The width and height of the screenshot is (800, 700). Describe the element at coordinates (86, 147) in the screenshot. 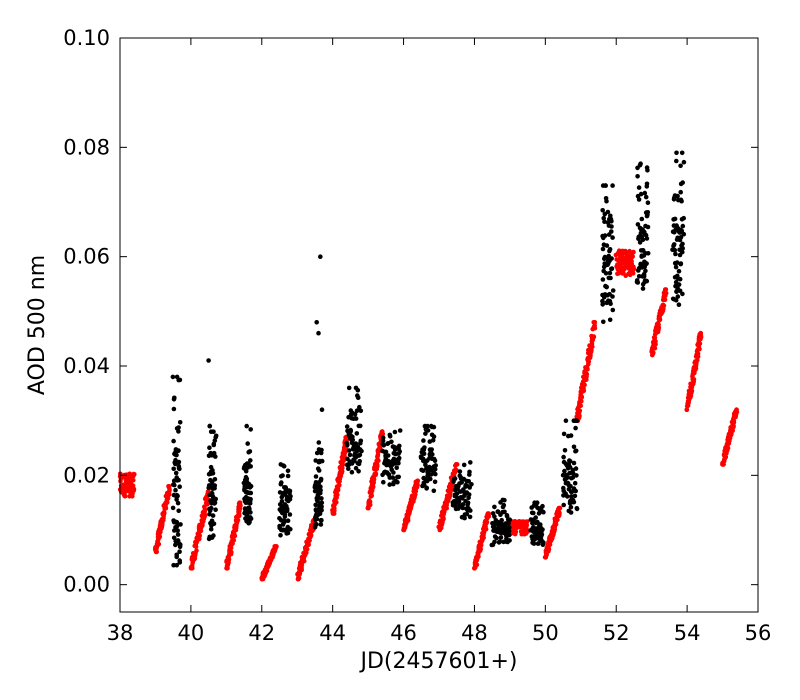

I see `y-tick-label: 0.08` at that location.